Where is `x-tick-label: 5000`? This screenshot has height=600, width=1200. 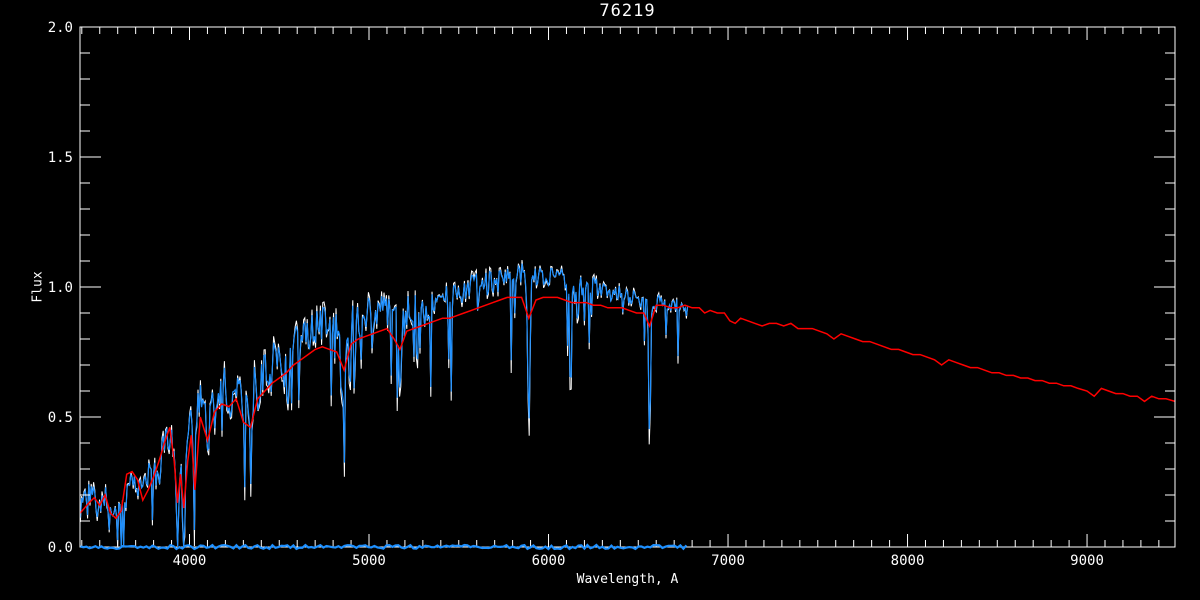
x-tick-label: 5000 is located at coordinates (369, 561).